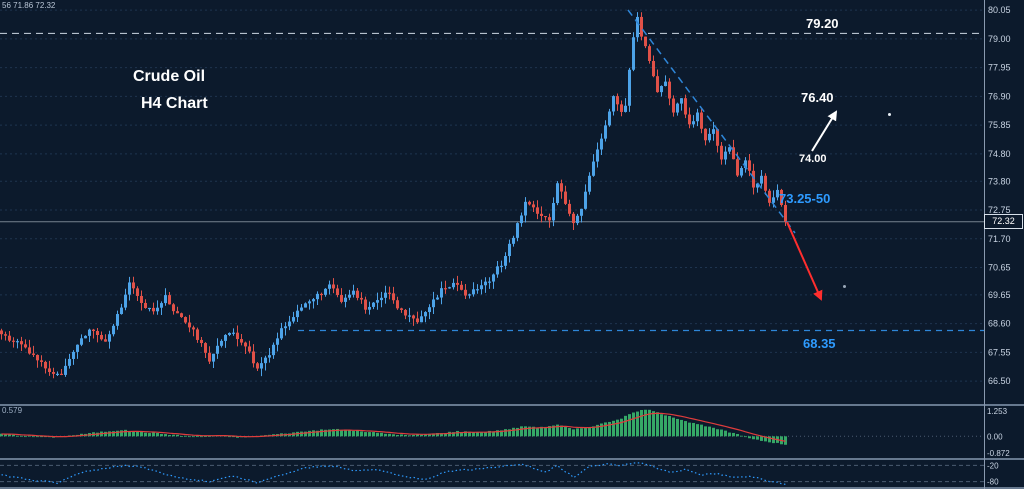 The height and width of the screenshot is (489, 1024). What do you see at coordinates (999, 352) in the screenshot?
I see `svg-text: 67.55` at bounding box center [999, 352].